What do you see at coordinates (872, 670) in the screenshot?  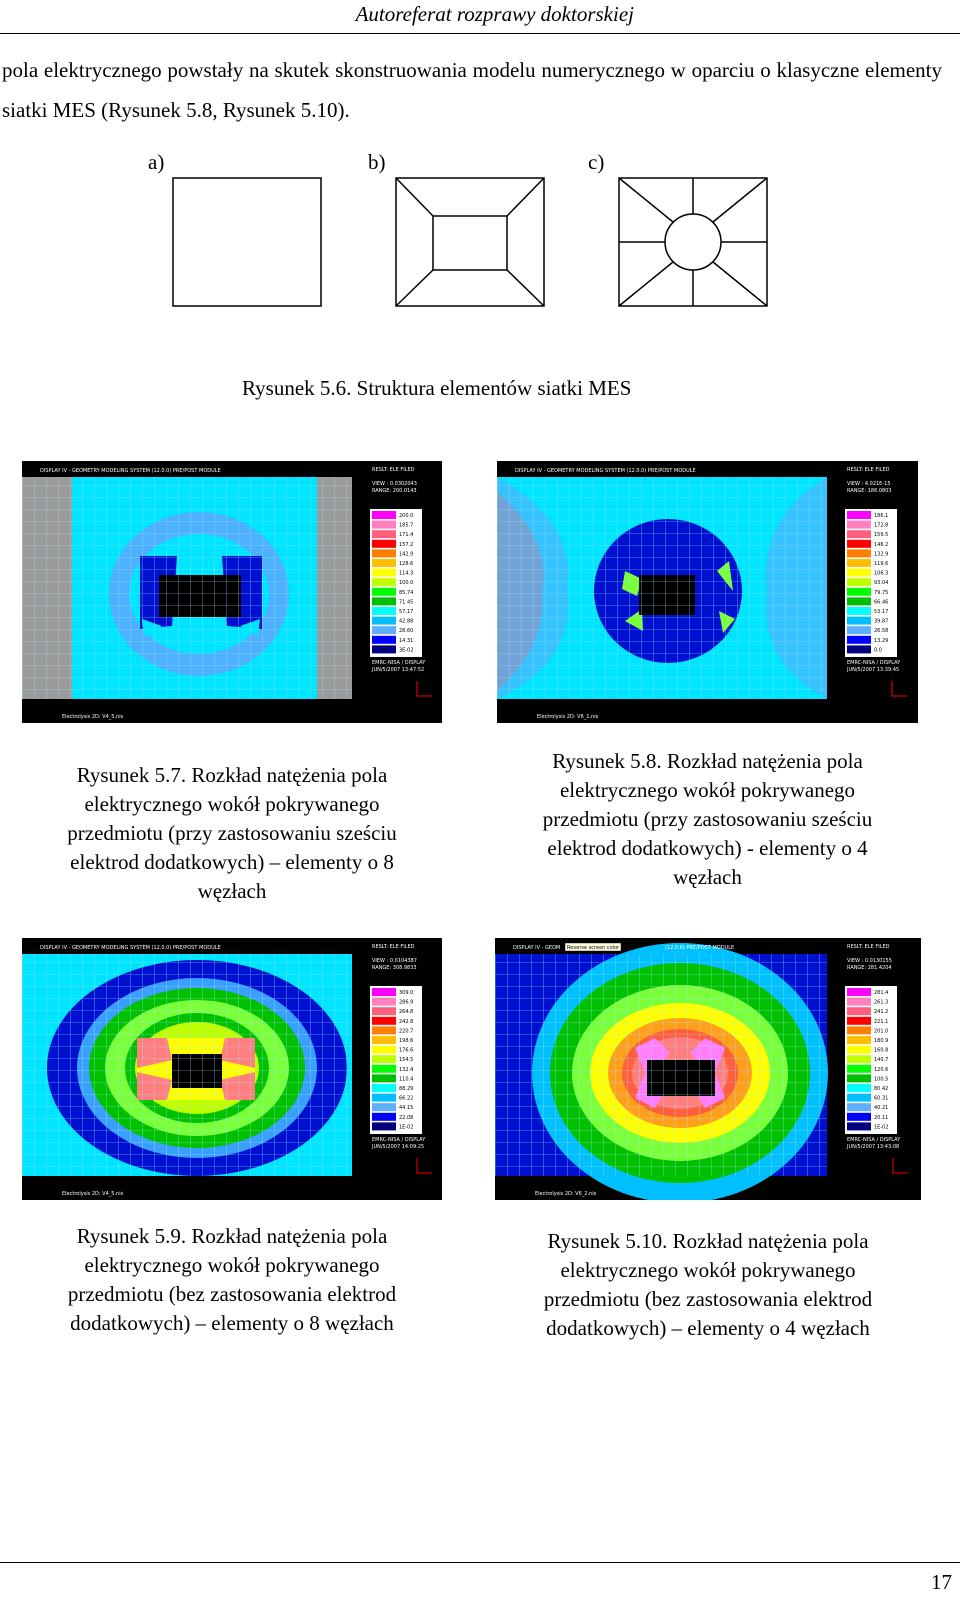 I see `screen-footer2: JUN/5/2007 13:39:45` at bounding box center [872, 670].